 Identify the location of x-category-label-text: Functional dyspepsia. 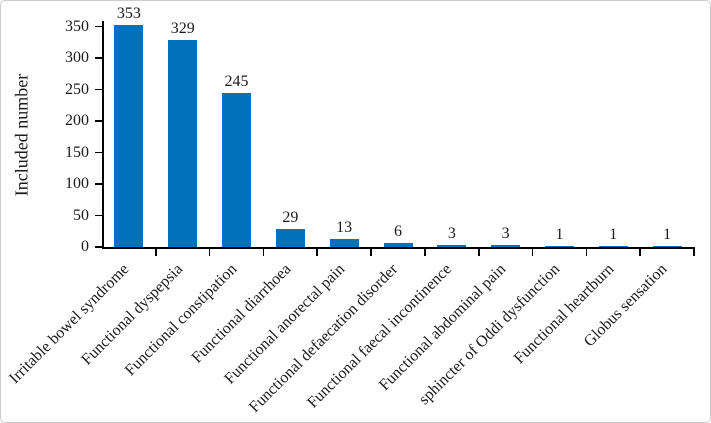
(132, 314).